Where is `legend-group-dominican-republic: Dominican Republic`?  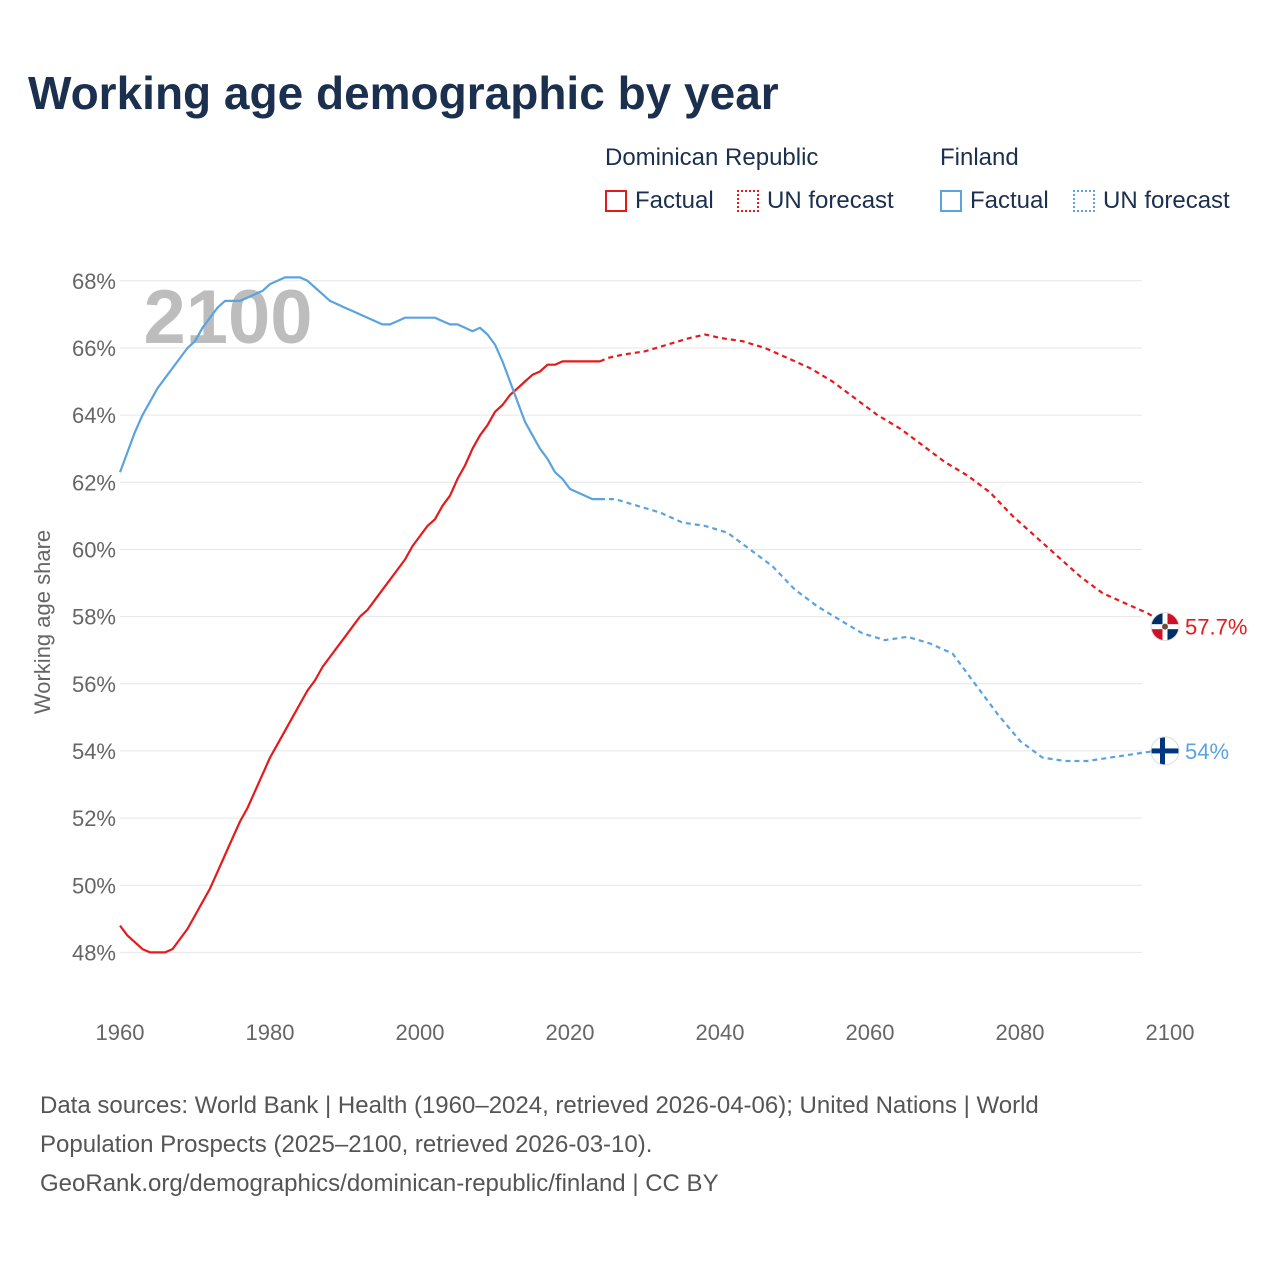 legend-group-dominican-republic: Dominican Republic is located at coordinates (712, 157).